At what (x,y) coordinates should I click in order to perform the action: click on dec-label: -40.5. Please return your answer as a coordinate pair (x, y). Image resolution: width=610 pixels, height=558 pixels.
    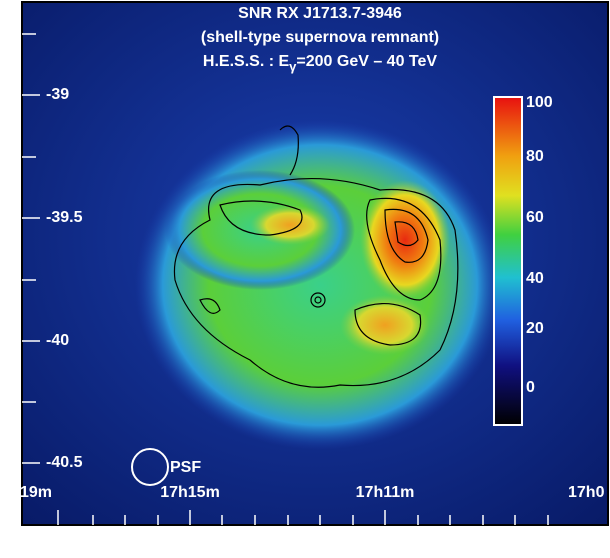
    Looking at the image, I should click on (64, 462).